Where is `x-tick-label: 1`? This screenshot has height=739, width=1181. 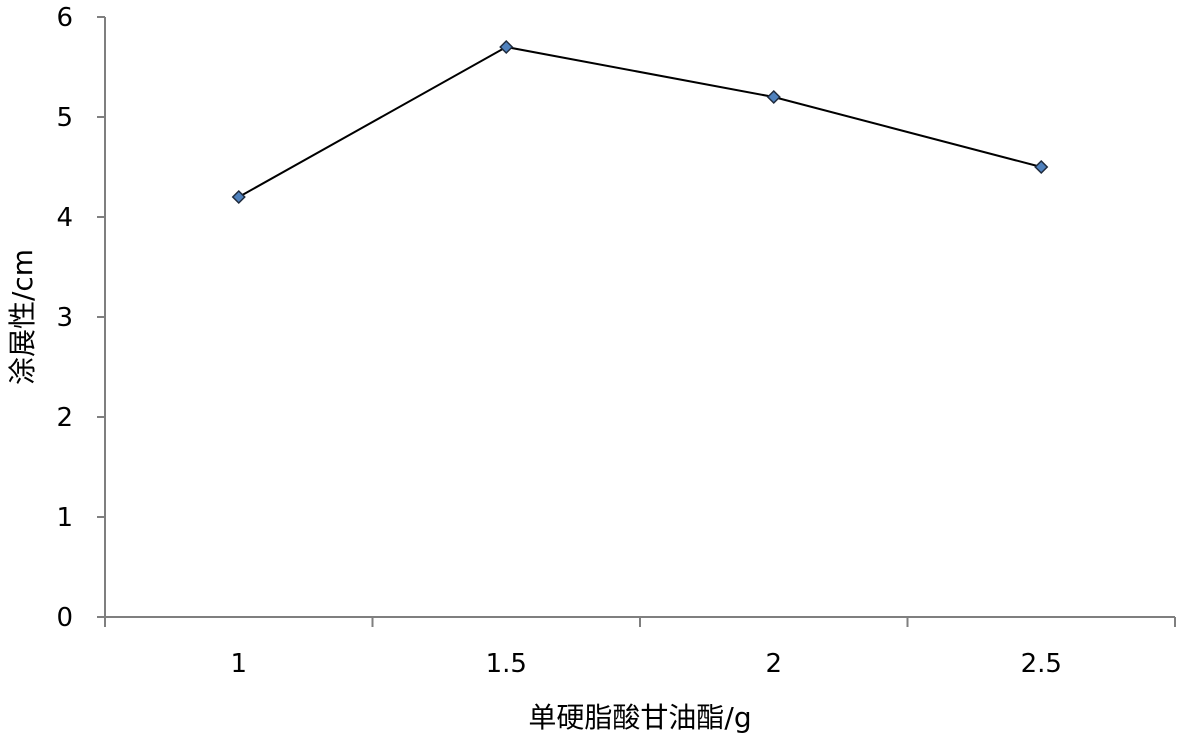 x-tick-label: 1 is located at coordinates (238, 664).